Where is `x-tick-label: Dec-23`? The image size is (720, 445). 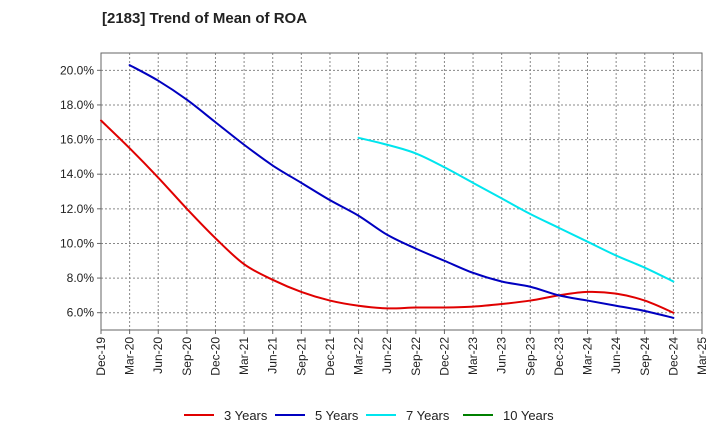 x-tick-label: Dec-23 is located at coordinates (559, 356).